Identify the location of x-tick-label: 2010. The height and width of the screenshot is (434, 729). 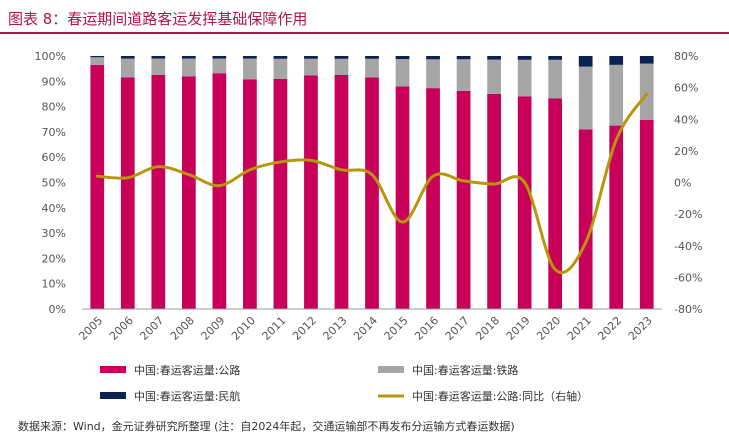
(243, 328).